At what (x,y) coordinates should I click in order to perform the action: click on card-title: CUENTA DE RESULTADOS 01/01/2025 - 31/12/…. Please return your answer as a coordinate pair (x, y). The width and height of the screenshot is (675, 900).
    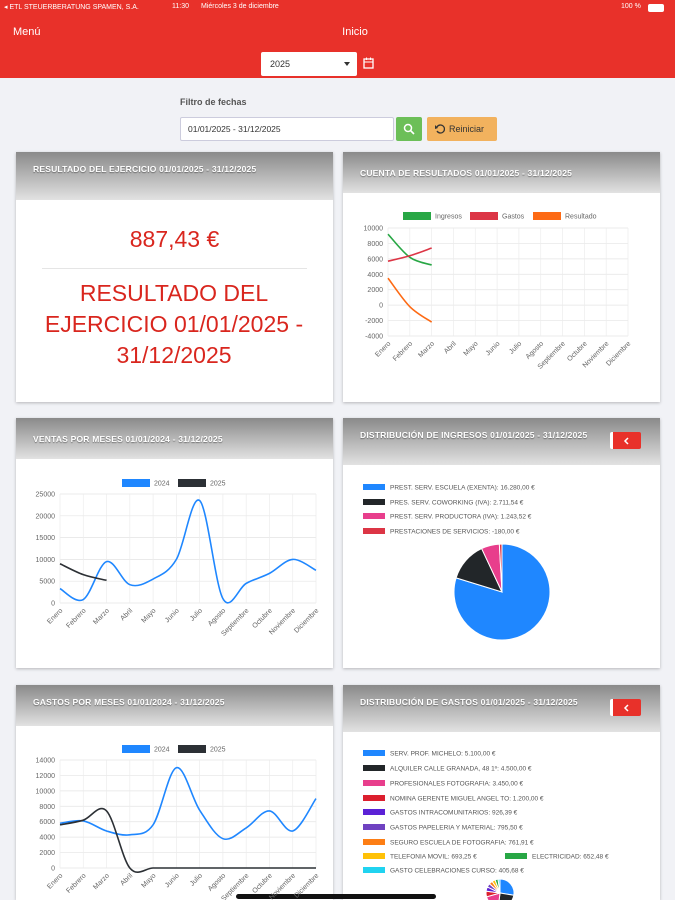
    Looking at the image, I should click on (466, 173).